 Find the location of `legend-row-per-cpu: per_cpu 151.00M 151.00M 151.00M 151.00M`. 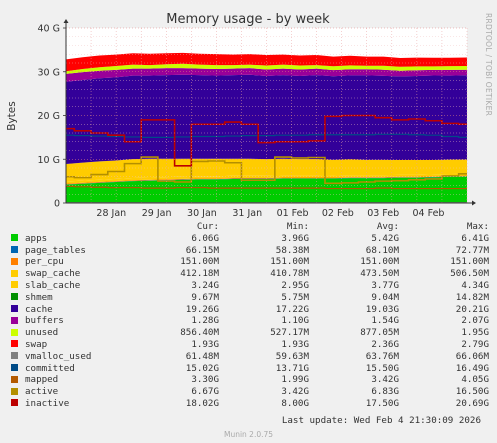

legend-row-per-cpu: per_cpu 151.00M 151.00M 151.00M 151.00M is located at coordinates (250, 262).